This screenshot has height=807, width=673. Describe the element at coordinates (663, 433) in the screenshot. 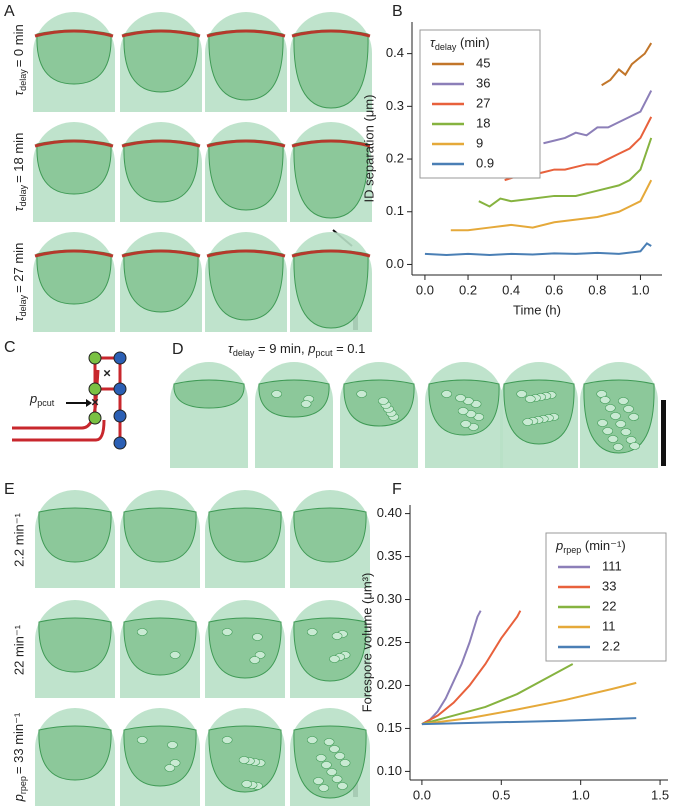

I see `scale-bar` at that location.